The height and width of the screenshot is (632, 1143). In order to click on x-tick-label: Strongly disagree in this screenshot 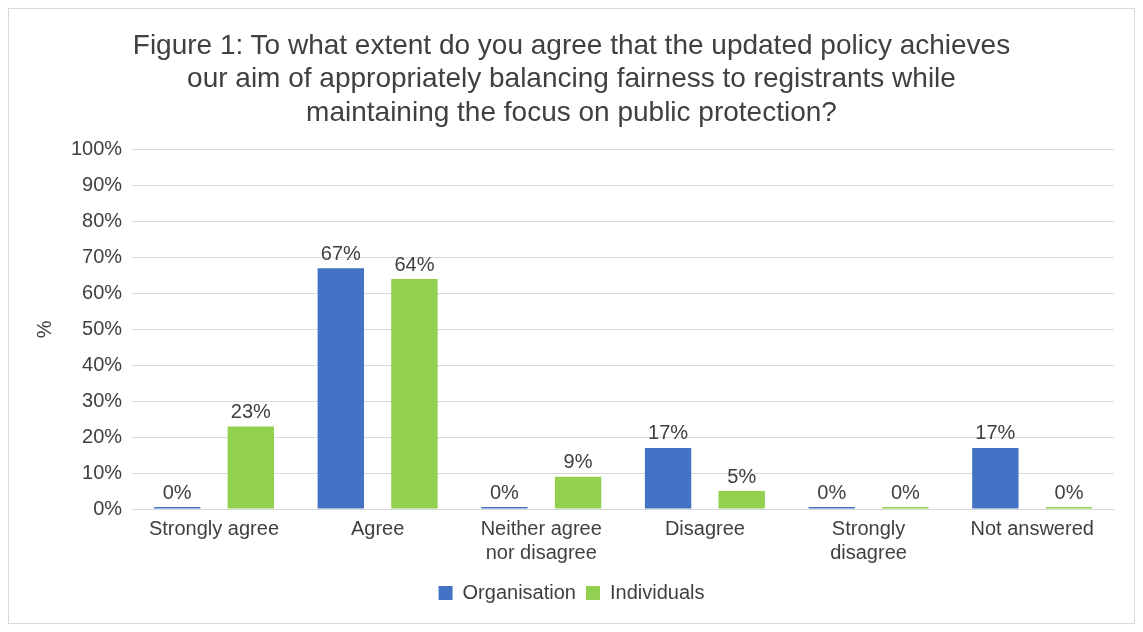, I will do `click(868, 539)`.